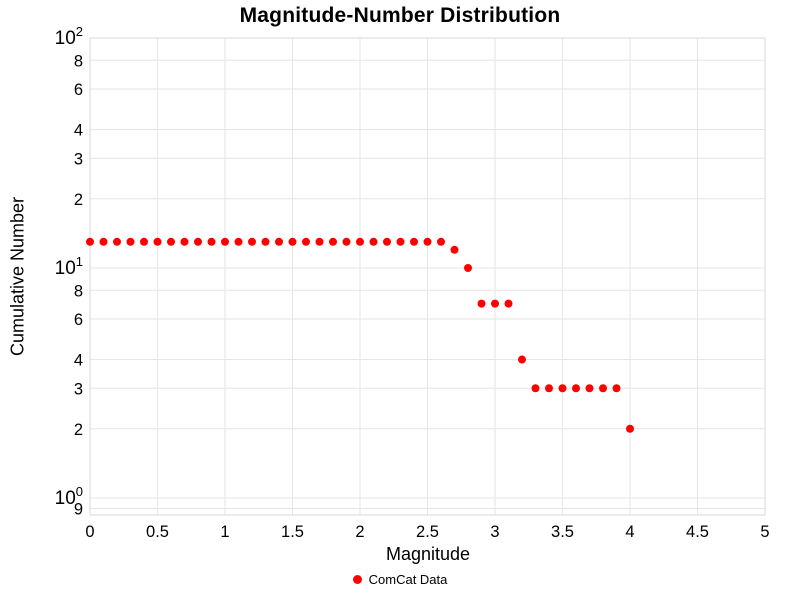  Describe the element at coordinates (157, 532) in the screenshot. I see `x-tick-label: 0.5` at that location.